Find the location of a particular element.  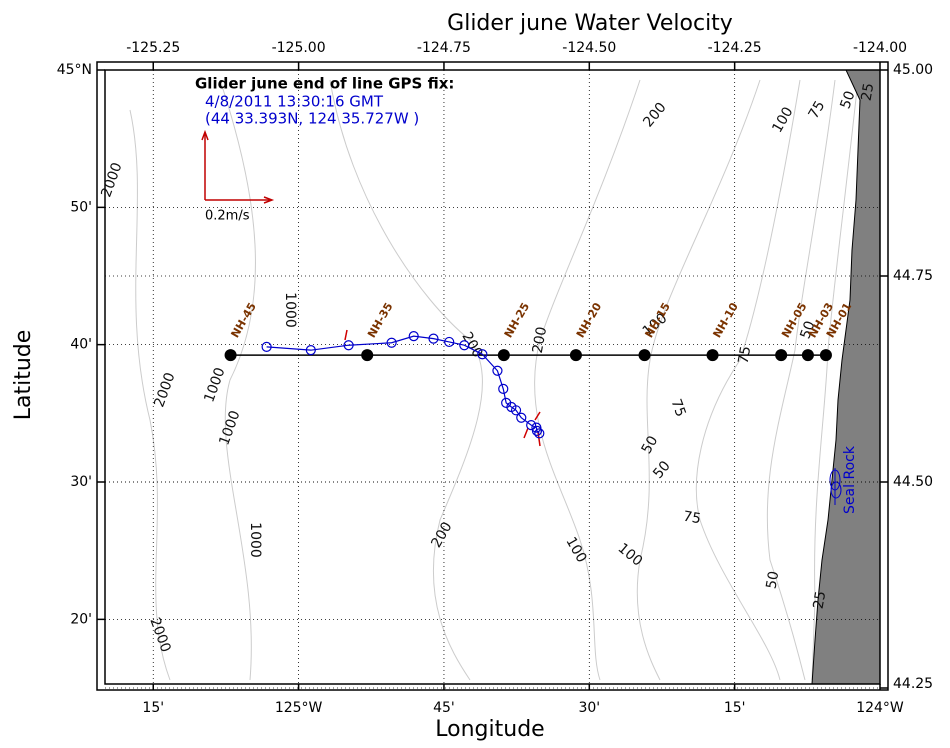

station-label: NH-35 is located at coordinates (380, 320).